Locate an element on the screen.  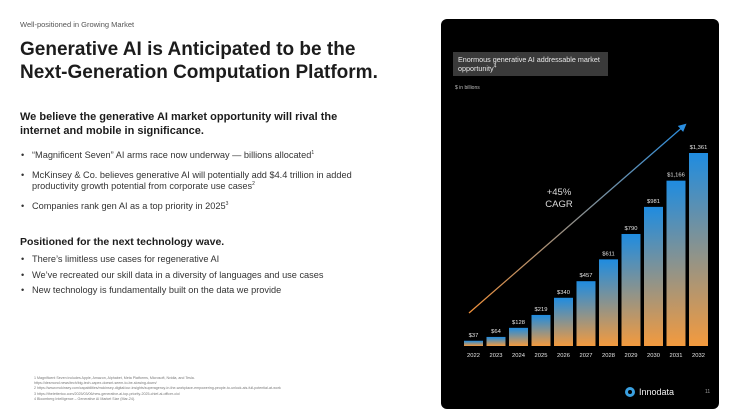
x-tick-label: 2022 is located at coordinates (473, 356).